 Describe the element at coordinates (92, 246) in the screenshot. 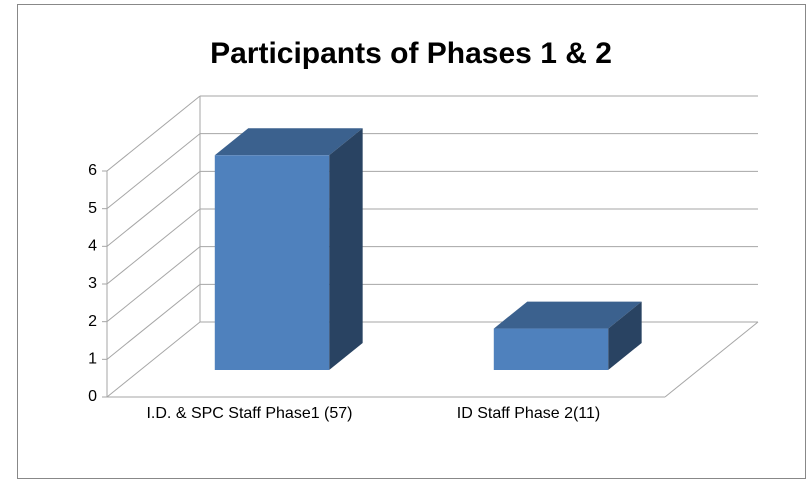

I see `y-tick-label: 4` at that location.